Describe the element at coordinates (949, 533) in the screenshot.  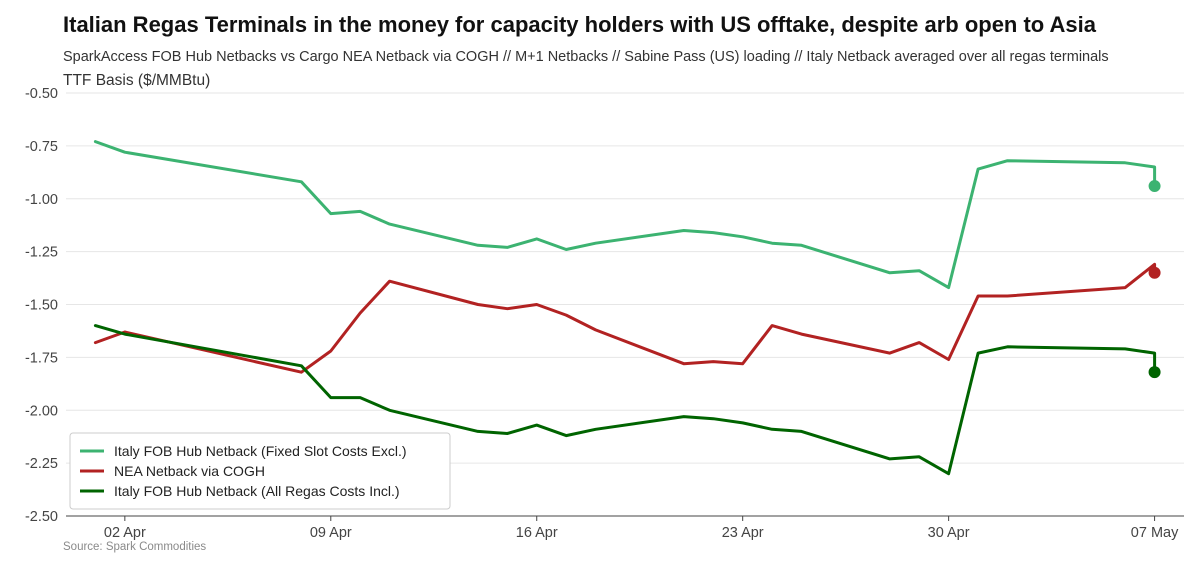
I see `x-tick-label: 30 Apr` at that location.